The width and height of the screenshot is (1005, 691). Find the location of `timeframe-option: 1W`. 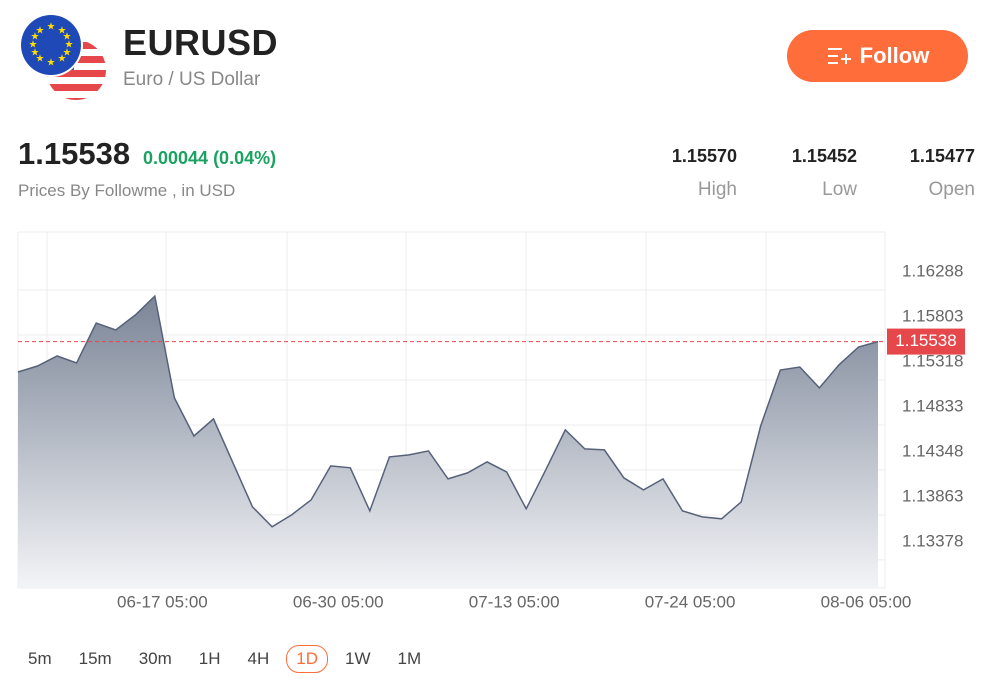

timeframe-option: 1W is located at coordinates (357, 658).